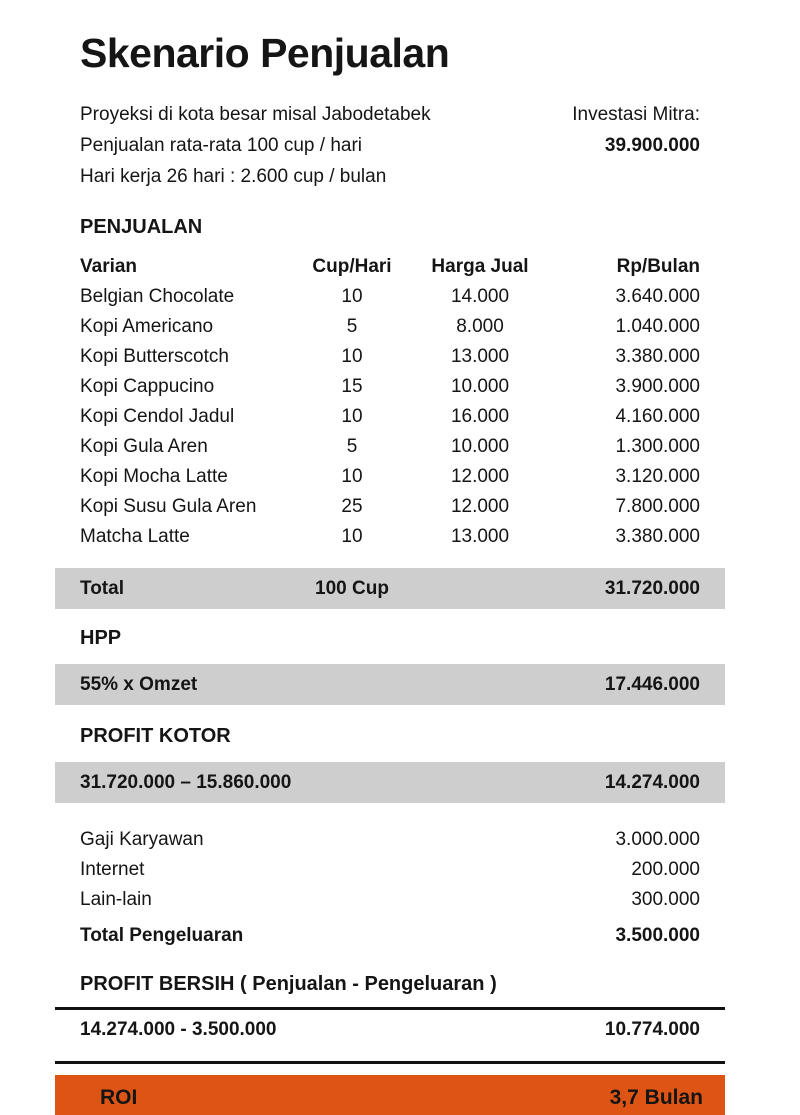  What do you see at coordinates (657, 446) in the screenshot?
I see `cell-rp-bulan: 1.300.000` at bounding box center [657, 446].